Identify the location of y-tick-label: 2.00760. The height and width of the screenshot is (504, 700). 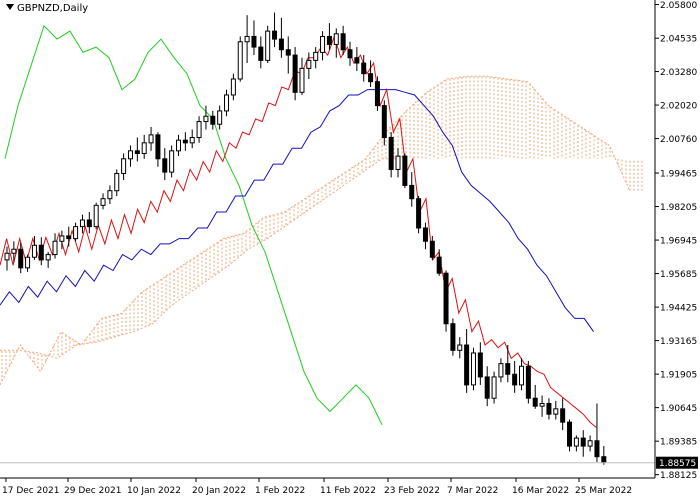
(678, 140).